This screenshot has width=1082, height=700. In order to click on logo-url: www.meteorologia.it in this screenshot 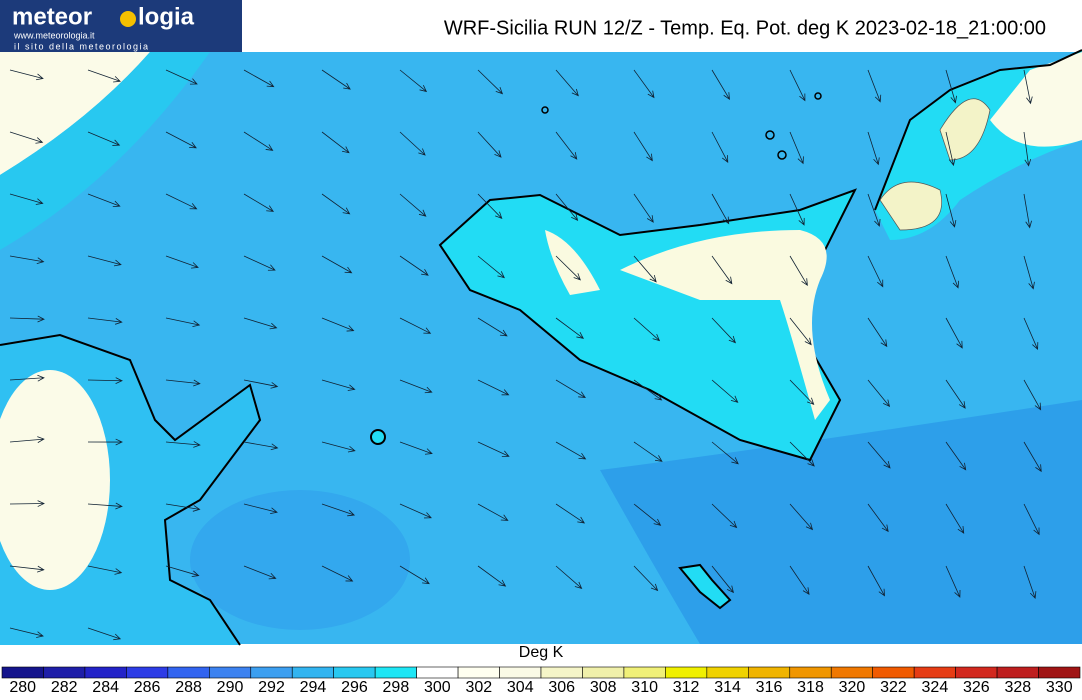, I will do `click(54, 35)`.